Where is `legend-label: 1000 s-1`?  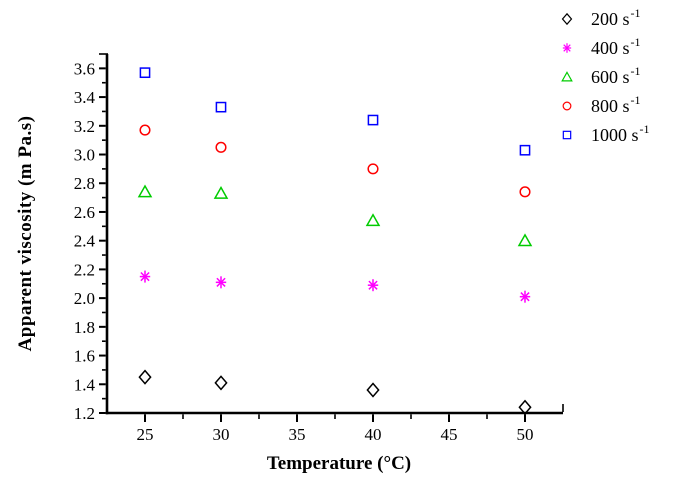 legend-label: 1000 s-1 is located at coordinates (620, 133).